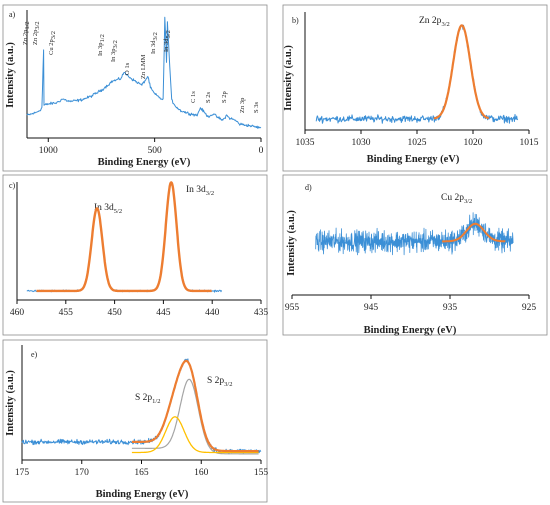 This screenshot has height=505, width=550. What do you see at coordinates (417, 143) in the screenshot?
I see `panel-b-tick-label-2: 1025` at bounding box center [417, 143].